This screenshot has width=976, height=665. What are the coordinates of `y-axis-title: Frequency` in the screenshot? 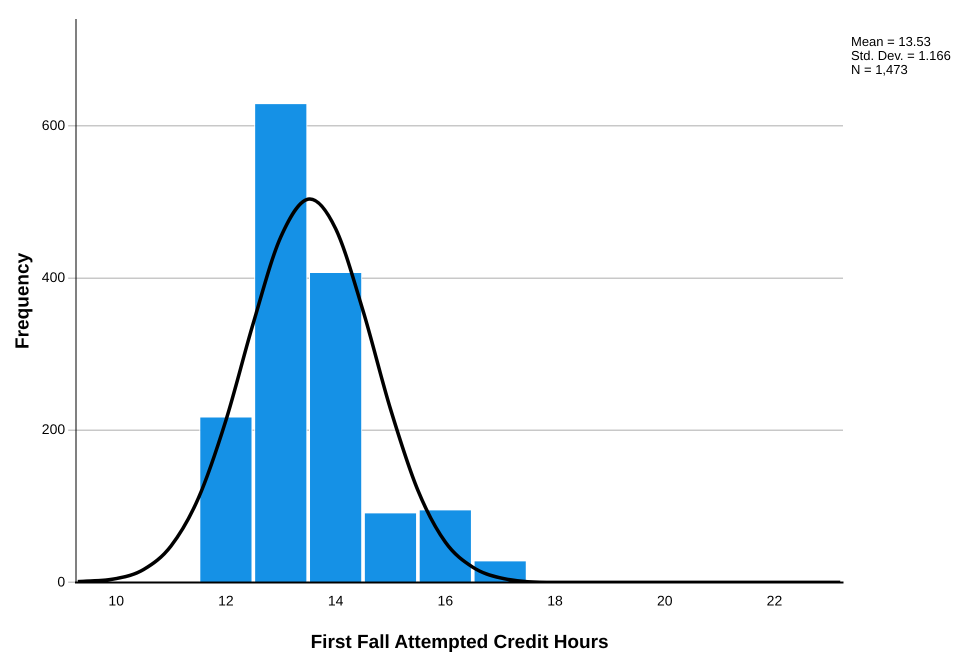 It's located at (23, 300).